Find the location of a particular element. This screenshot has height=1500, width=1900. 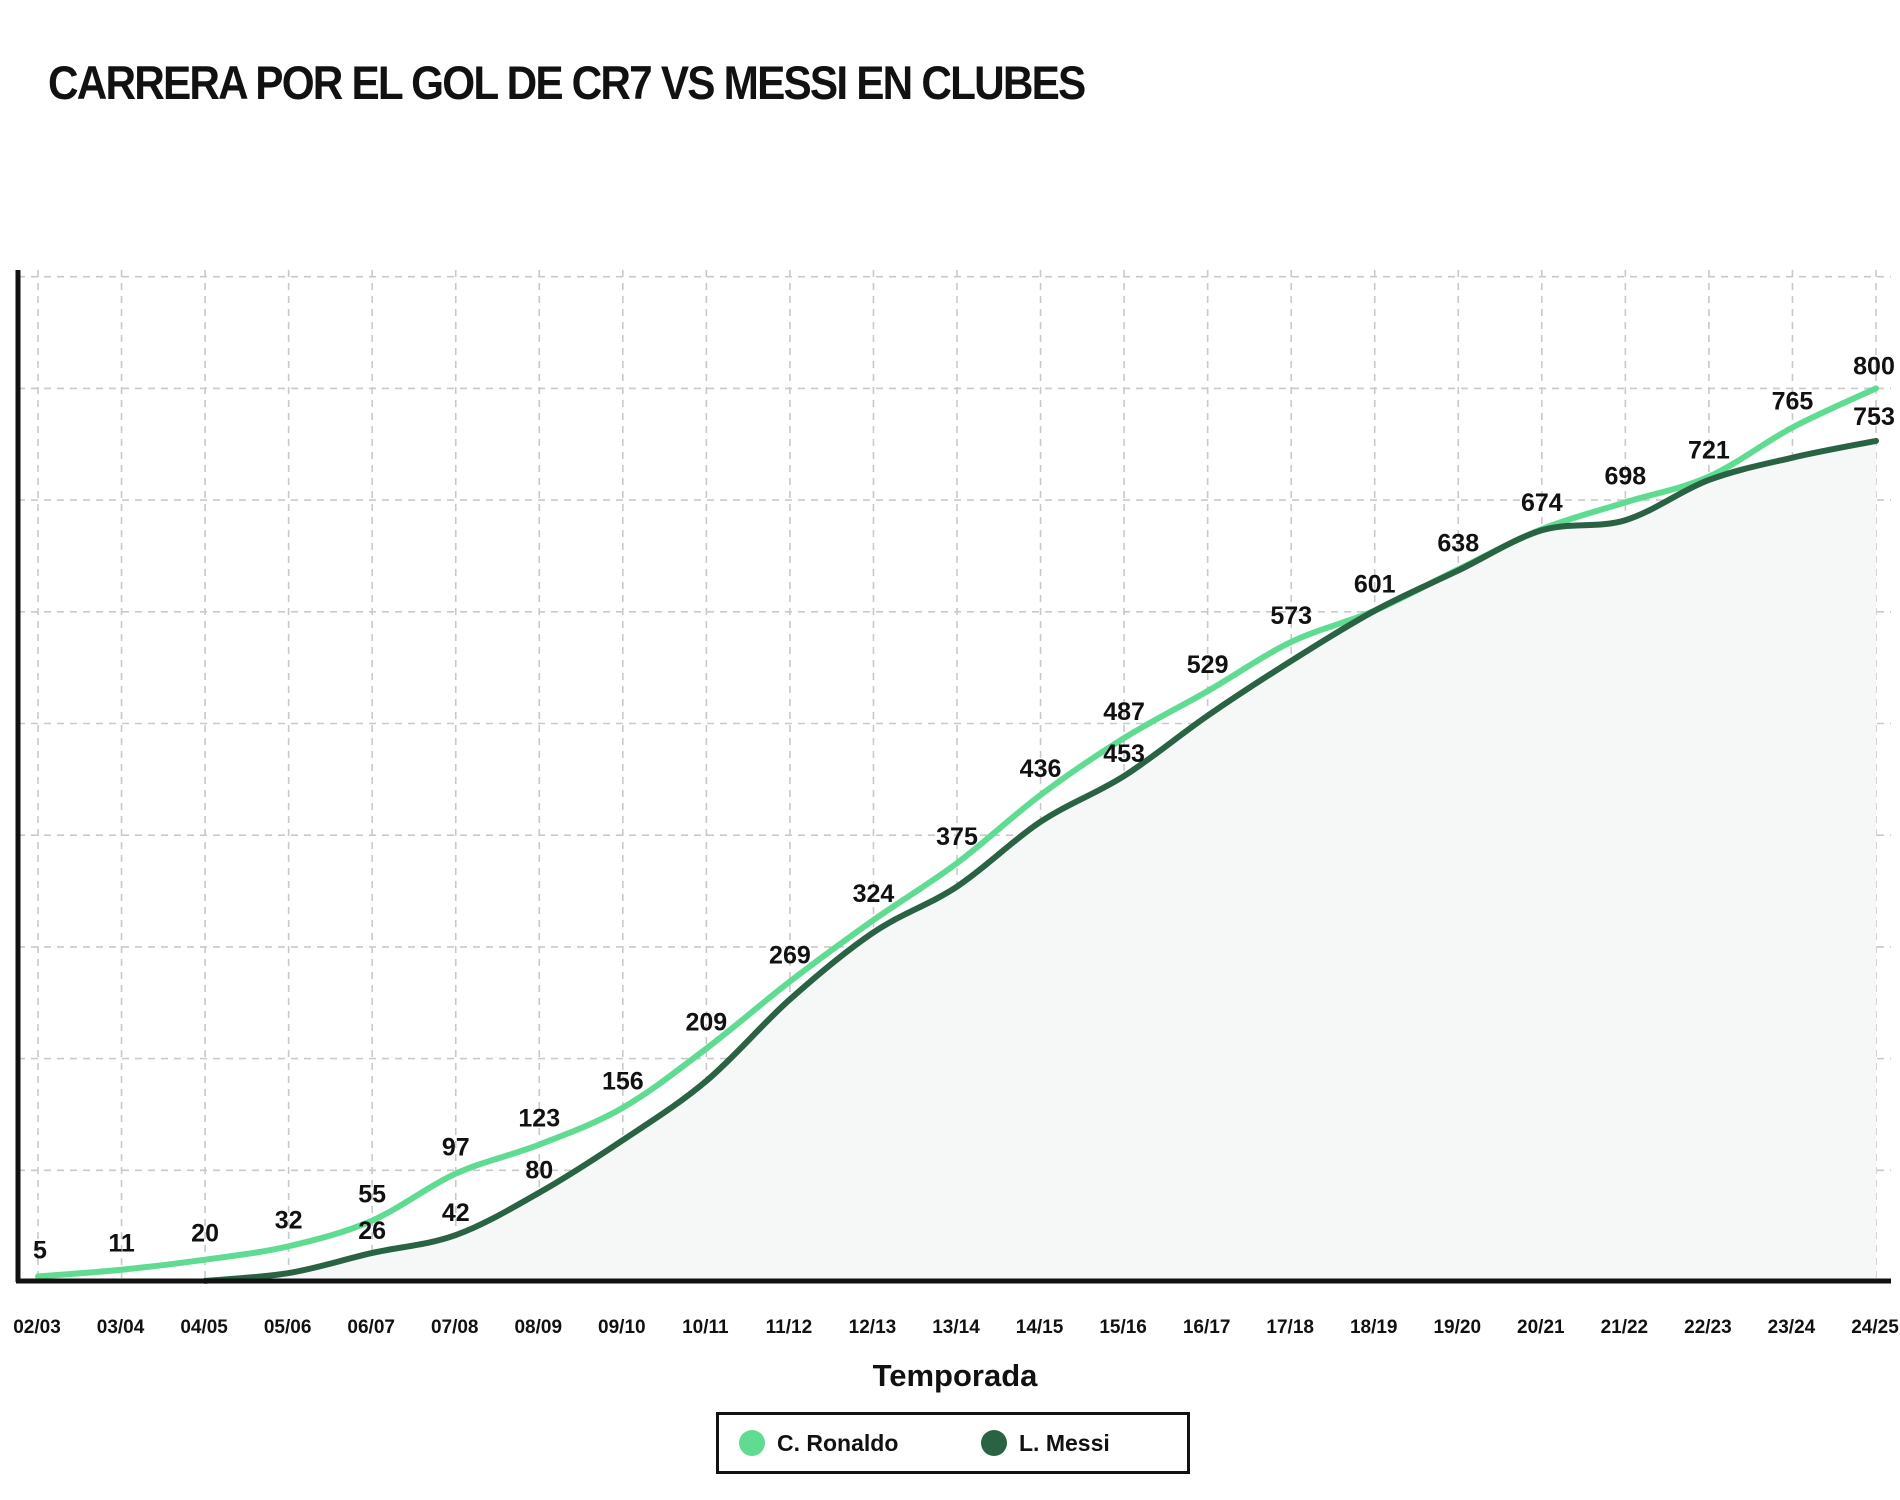

ronaldo-data-label: 5 is located at coordinates (40, 1250).